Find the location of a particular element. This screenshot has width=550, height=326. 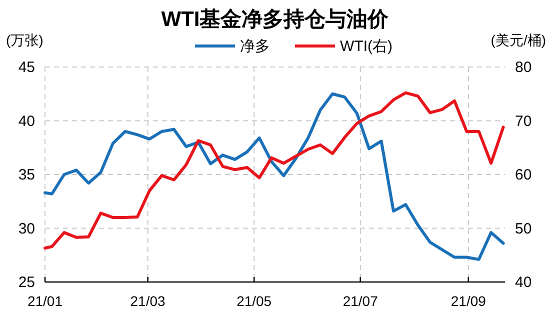

y2-tick-label: 80 is located at coordinates (523, 67).